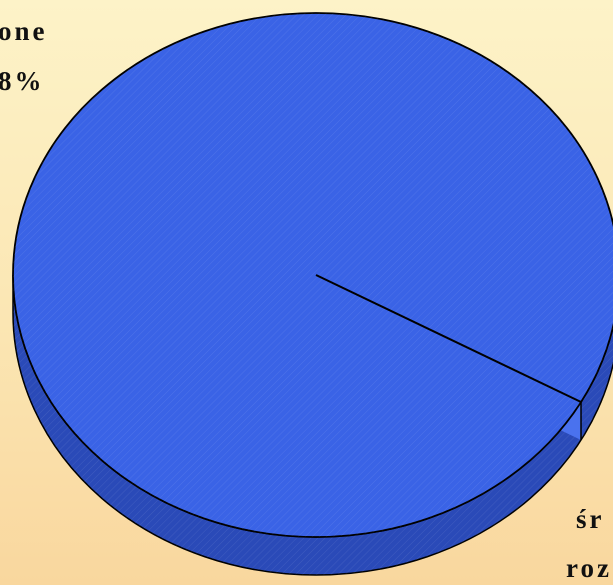 The height and width of the screenshot is (585, 613). I want to click on slice-label-b-line2: roz, so click(589, 568).